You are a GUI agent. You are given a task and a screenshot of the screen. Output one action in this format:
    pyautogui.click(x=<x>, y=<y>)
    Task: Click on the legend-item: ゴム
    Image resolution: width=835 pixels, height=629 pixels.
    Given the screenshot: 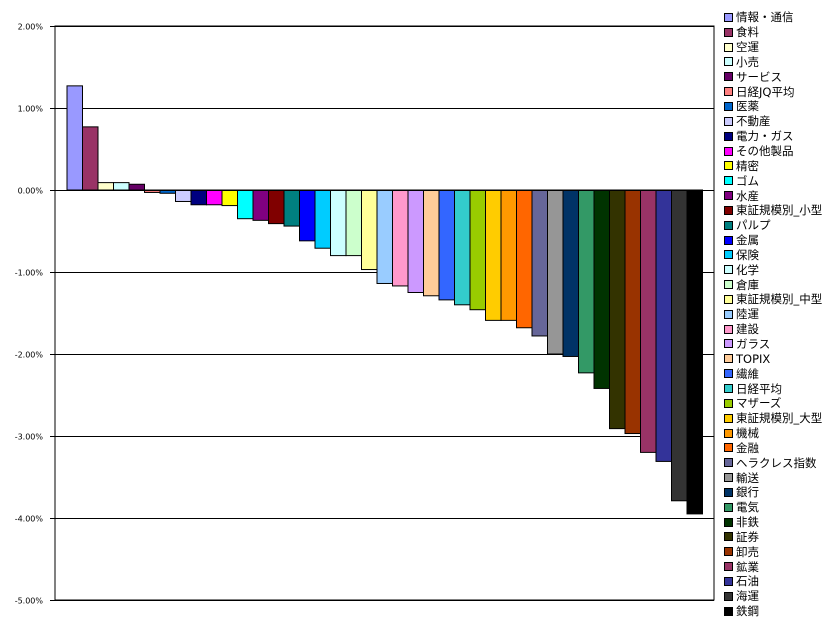 What is the action you would take?
    pyautogui.click(x=773, y=180)
    